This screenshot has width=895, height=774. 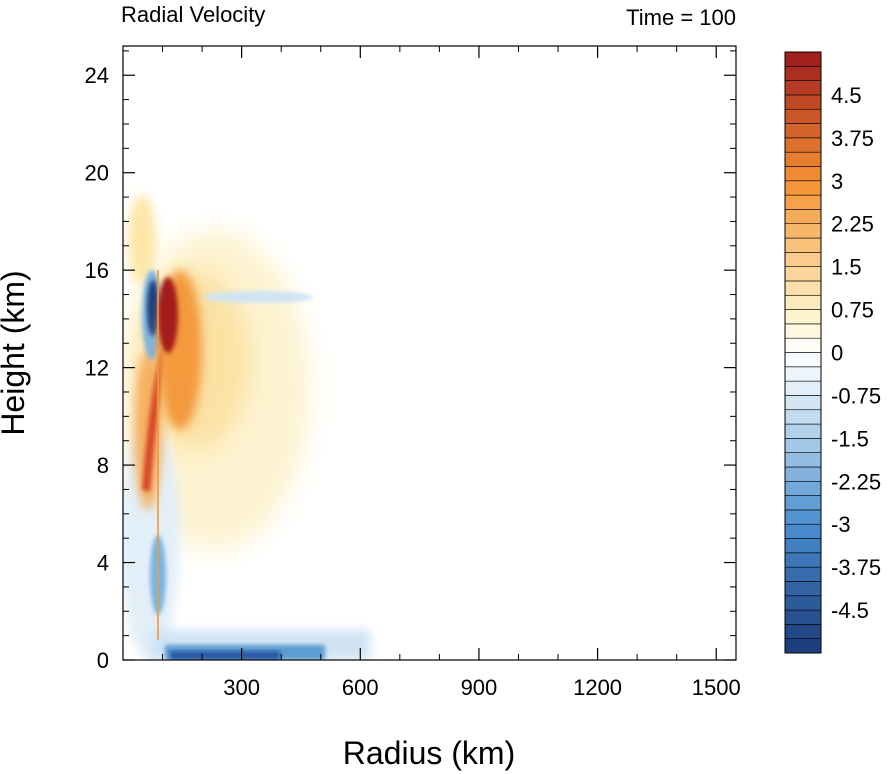 I want to click on y-tick-label: 0, so click(x=103, y=660).